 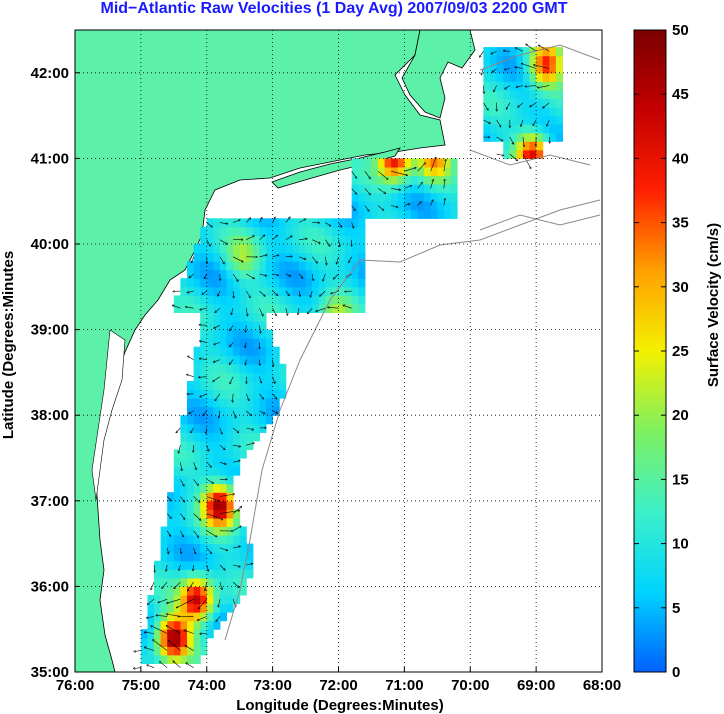 What do you see at coordinates (536, 685) in the screenshot?
I see `lon-tick-label: 69:00` at bounding box center [536, 685].